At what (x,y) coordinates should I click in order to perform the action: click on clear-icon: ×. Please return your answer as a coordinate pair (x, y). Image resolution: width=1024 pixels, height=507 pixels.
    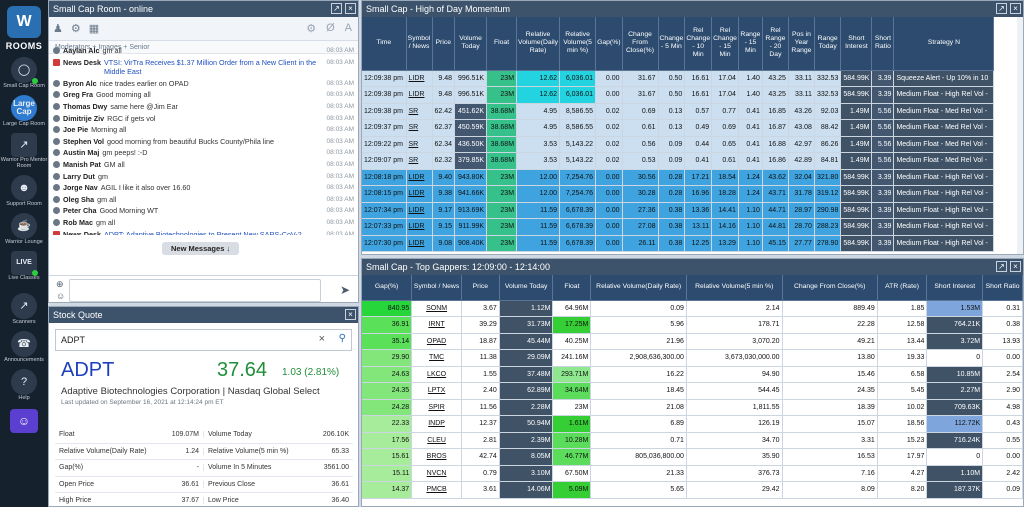
    Looking at the image, I should click on (321, 339).